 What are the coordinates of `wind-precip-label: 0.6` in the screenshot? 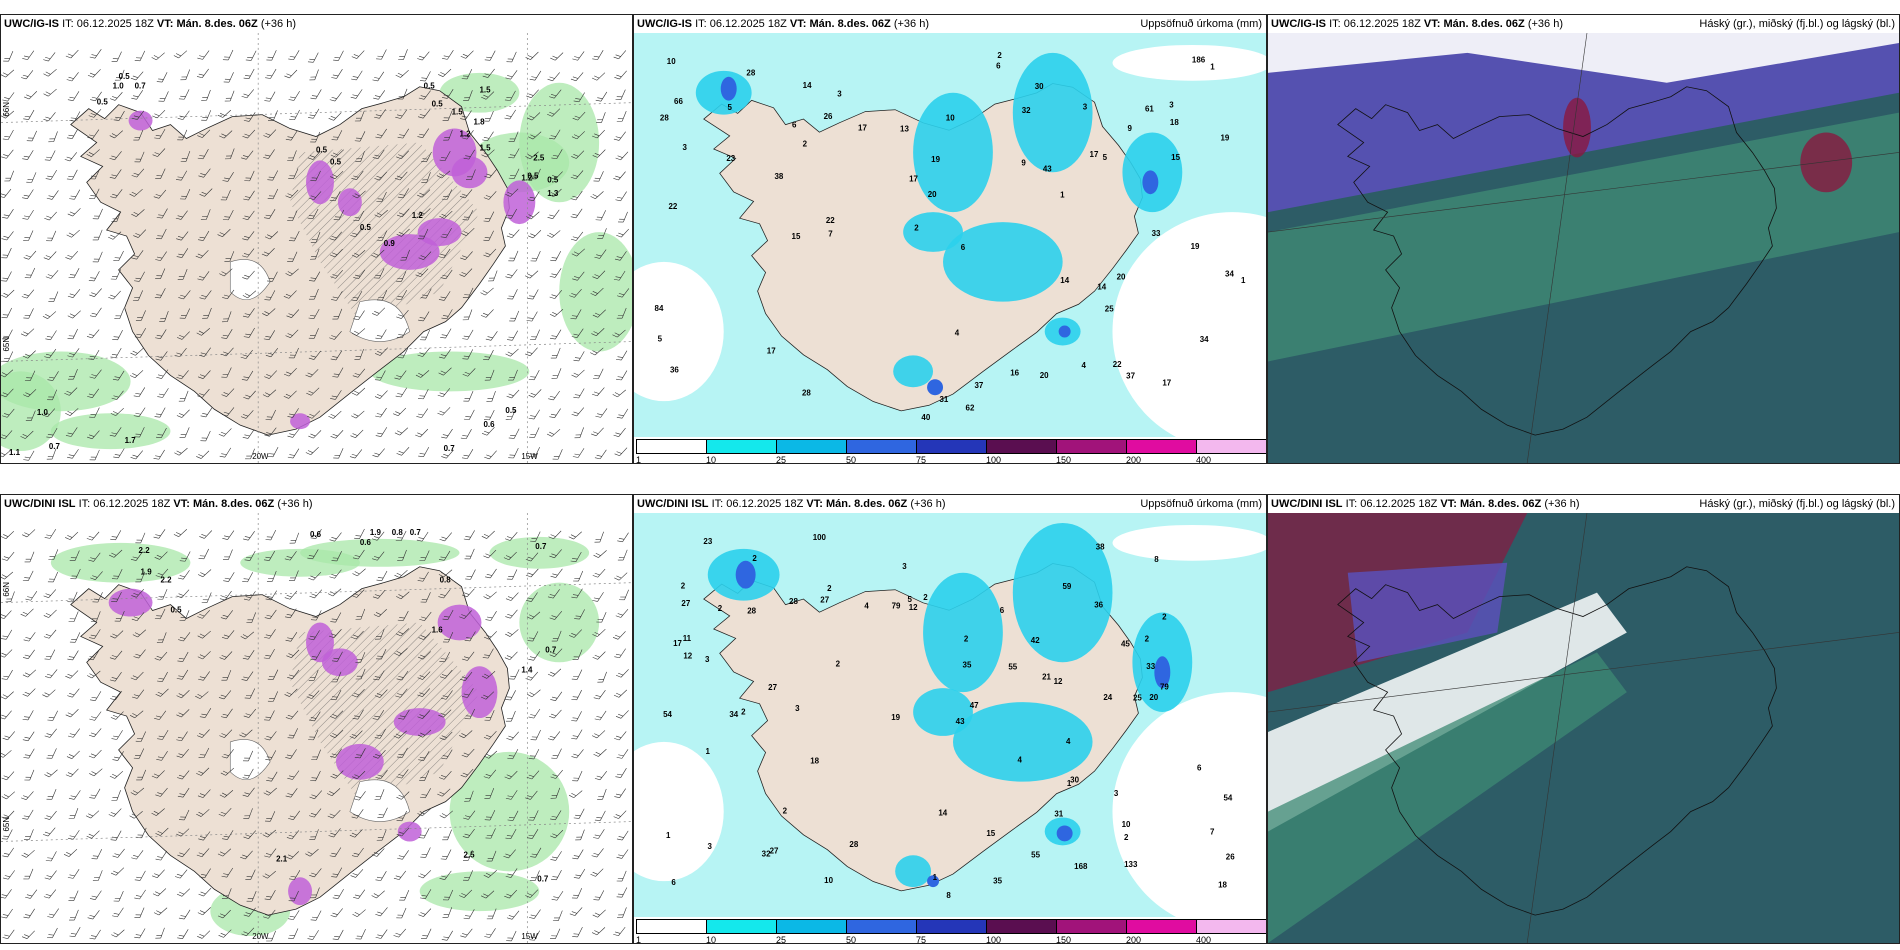 It's located at (489, 424).